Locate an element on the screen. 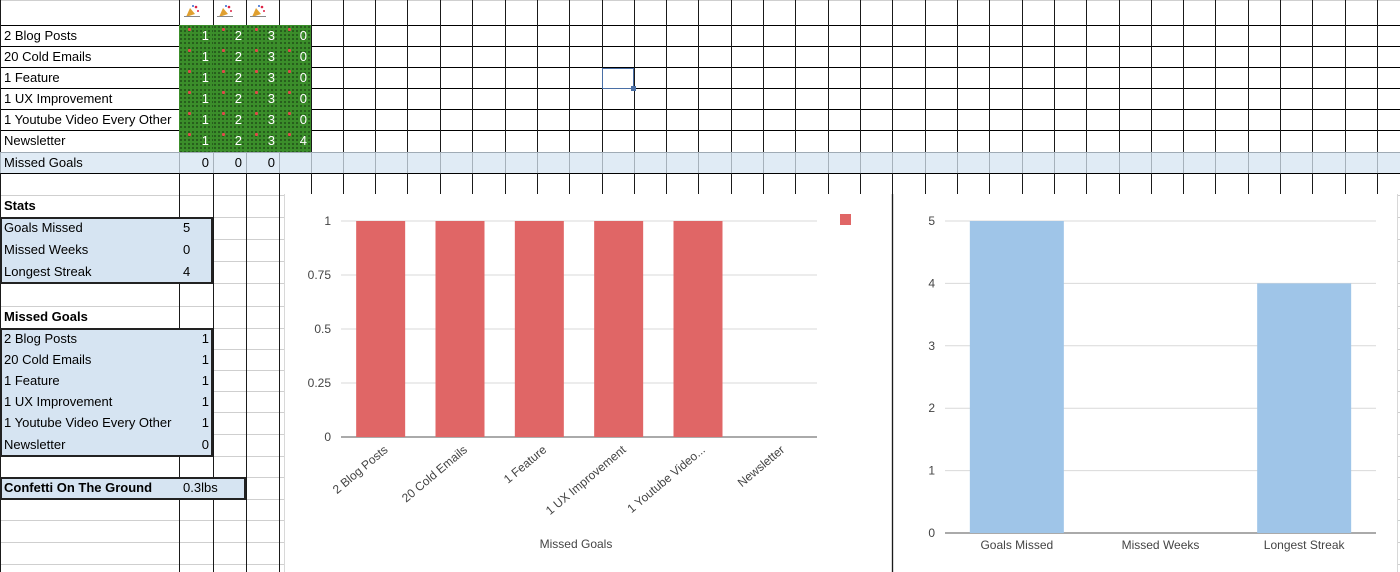 The width and height of the screenshot is (1400, 572). goal-label: 1 Feature is located at coordinates (32, 77).